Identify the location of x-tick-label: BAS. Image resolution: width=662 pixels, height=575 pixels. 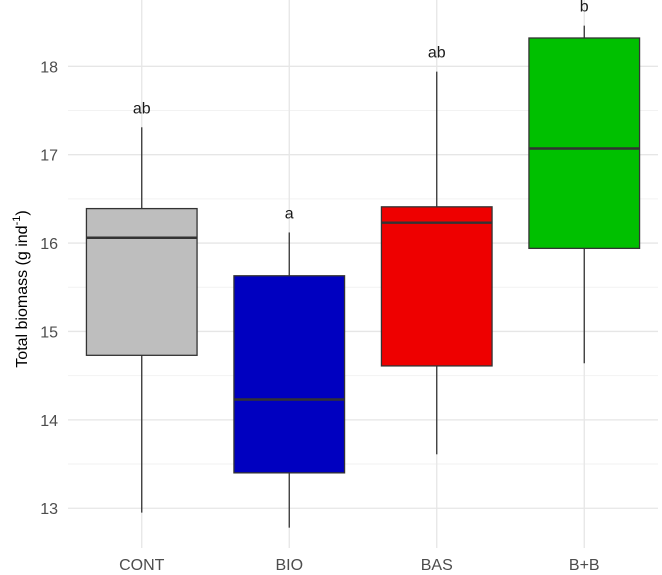
(437, 565).